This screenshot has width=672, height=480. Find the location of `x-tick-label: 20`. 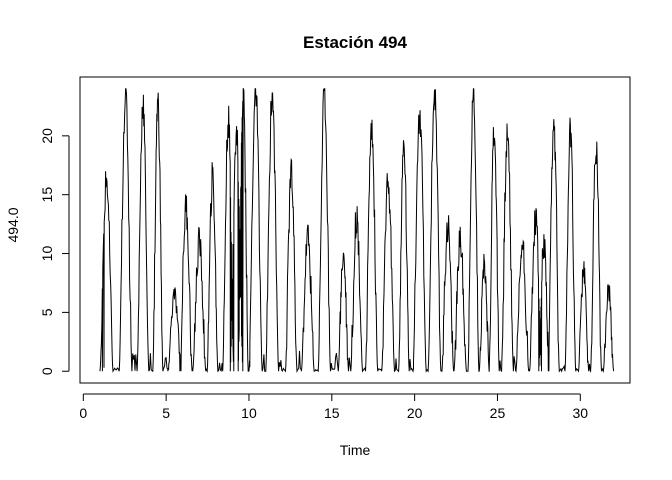

x-tick-label: 20 is located at coordinates (415, 413).